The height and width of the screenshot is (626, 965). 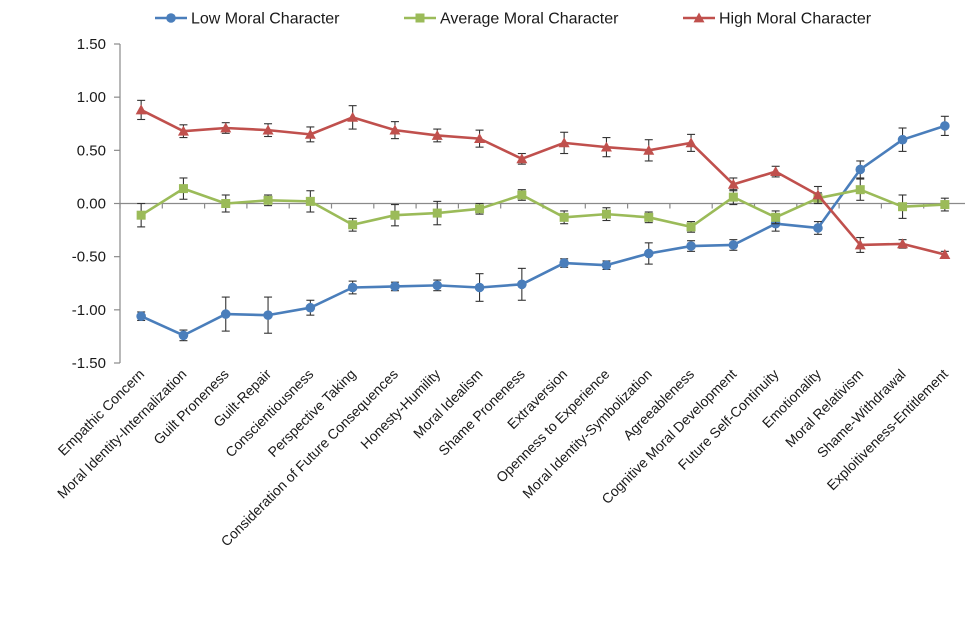 What do you see at coordinates (89, 257) in the screenshot?
I see `y-tick-label: -0.50` at bounding box center [89, 257].